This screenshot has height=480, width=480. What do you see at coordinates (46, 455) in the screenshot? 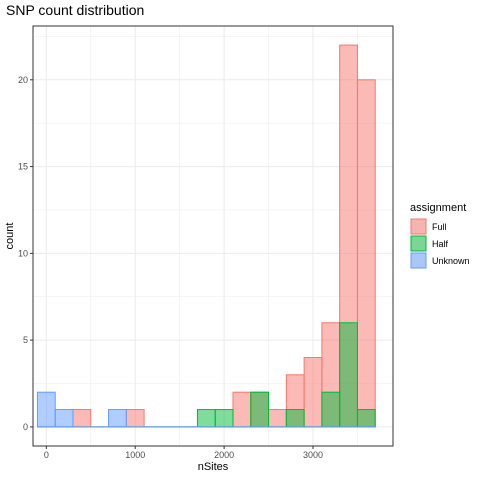
I see `x-tick-label: 0` at bounding box center [46, 455].